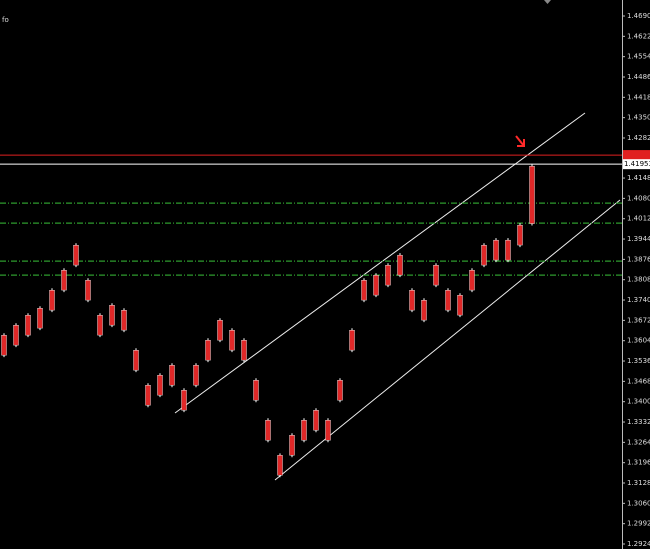 The width and height of the screenshot is (650, 549). I want to click on header-text: fo, so click(5, 20).